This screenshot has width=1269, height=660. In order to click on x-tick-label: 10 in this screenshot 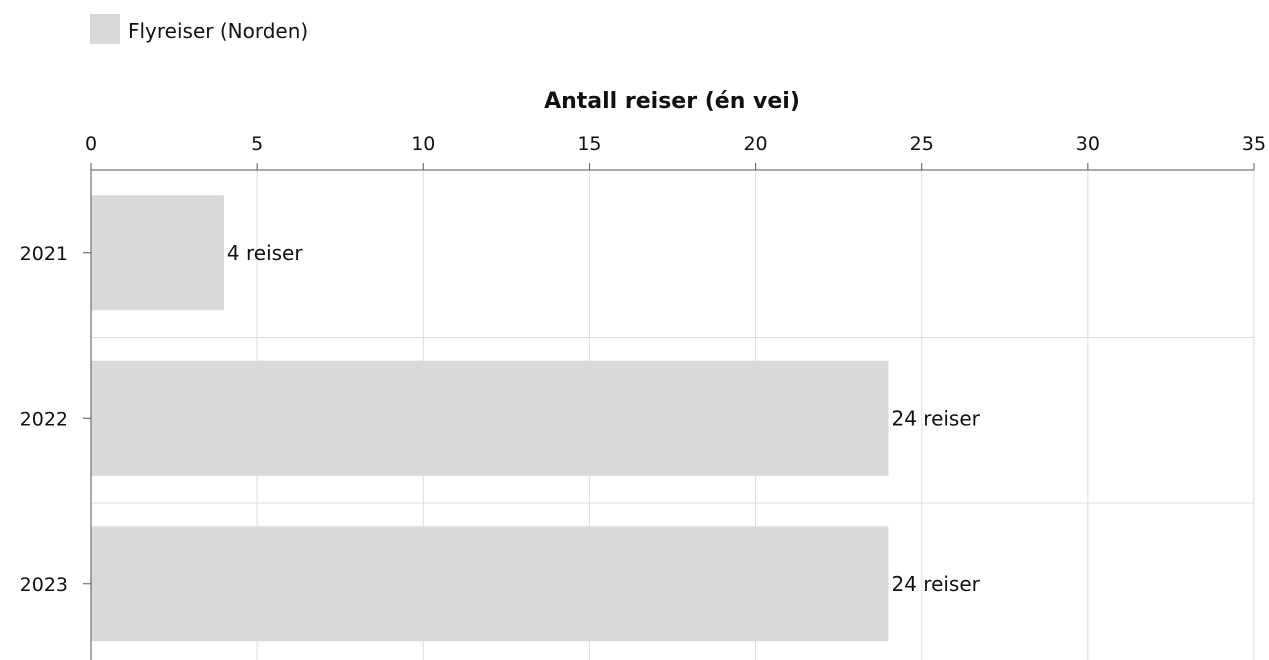, I will do `click(423, 144)`.